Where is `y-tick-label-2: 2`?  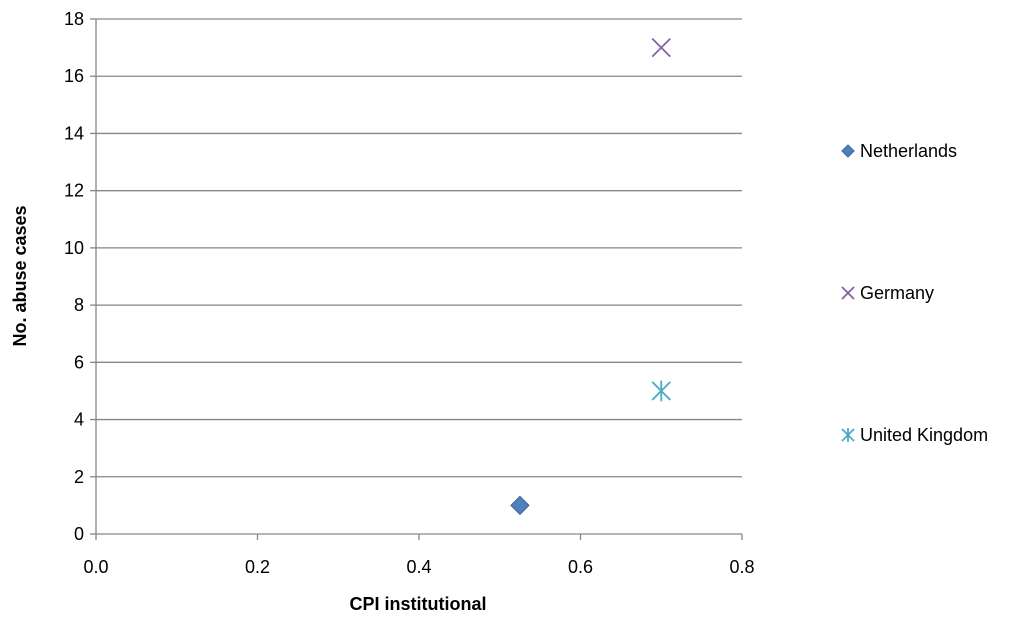
y-tick-label-2: 2 is located at coordinates (79, 477).